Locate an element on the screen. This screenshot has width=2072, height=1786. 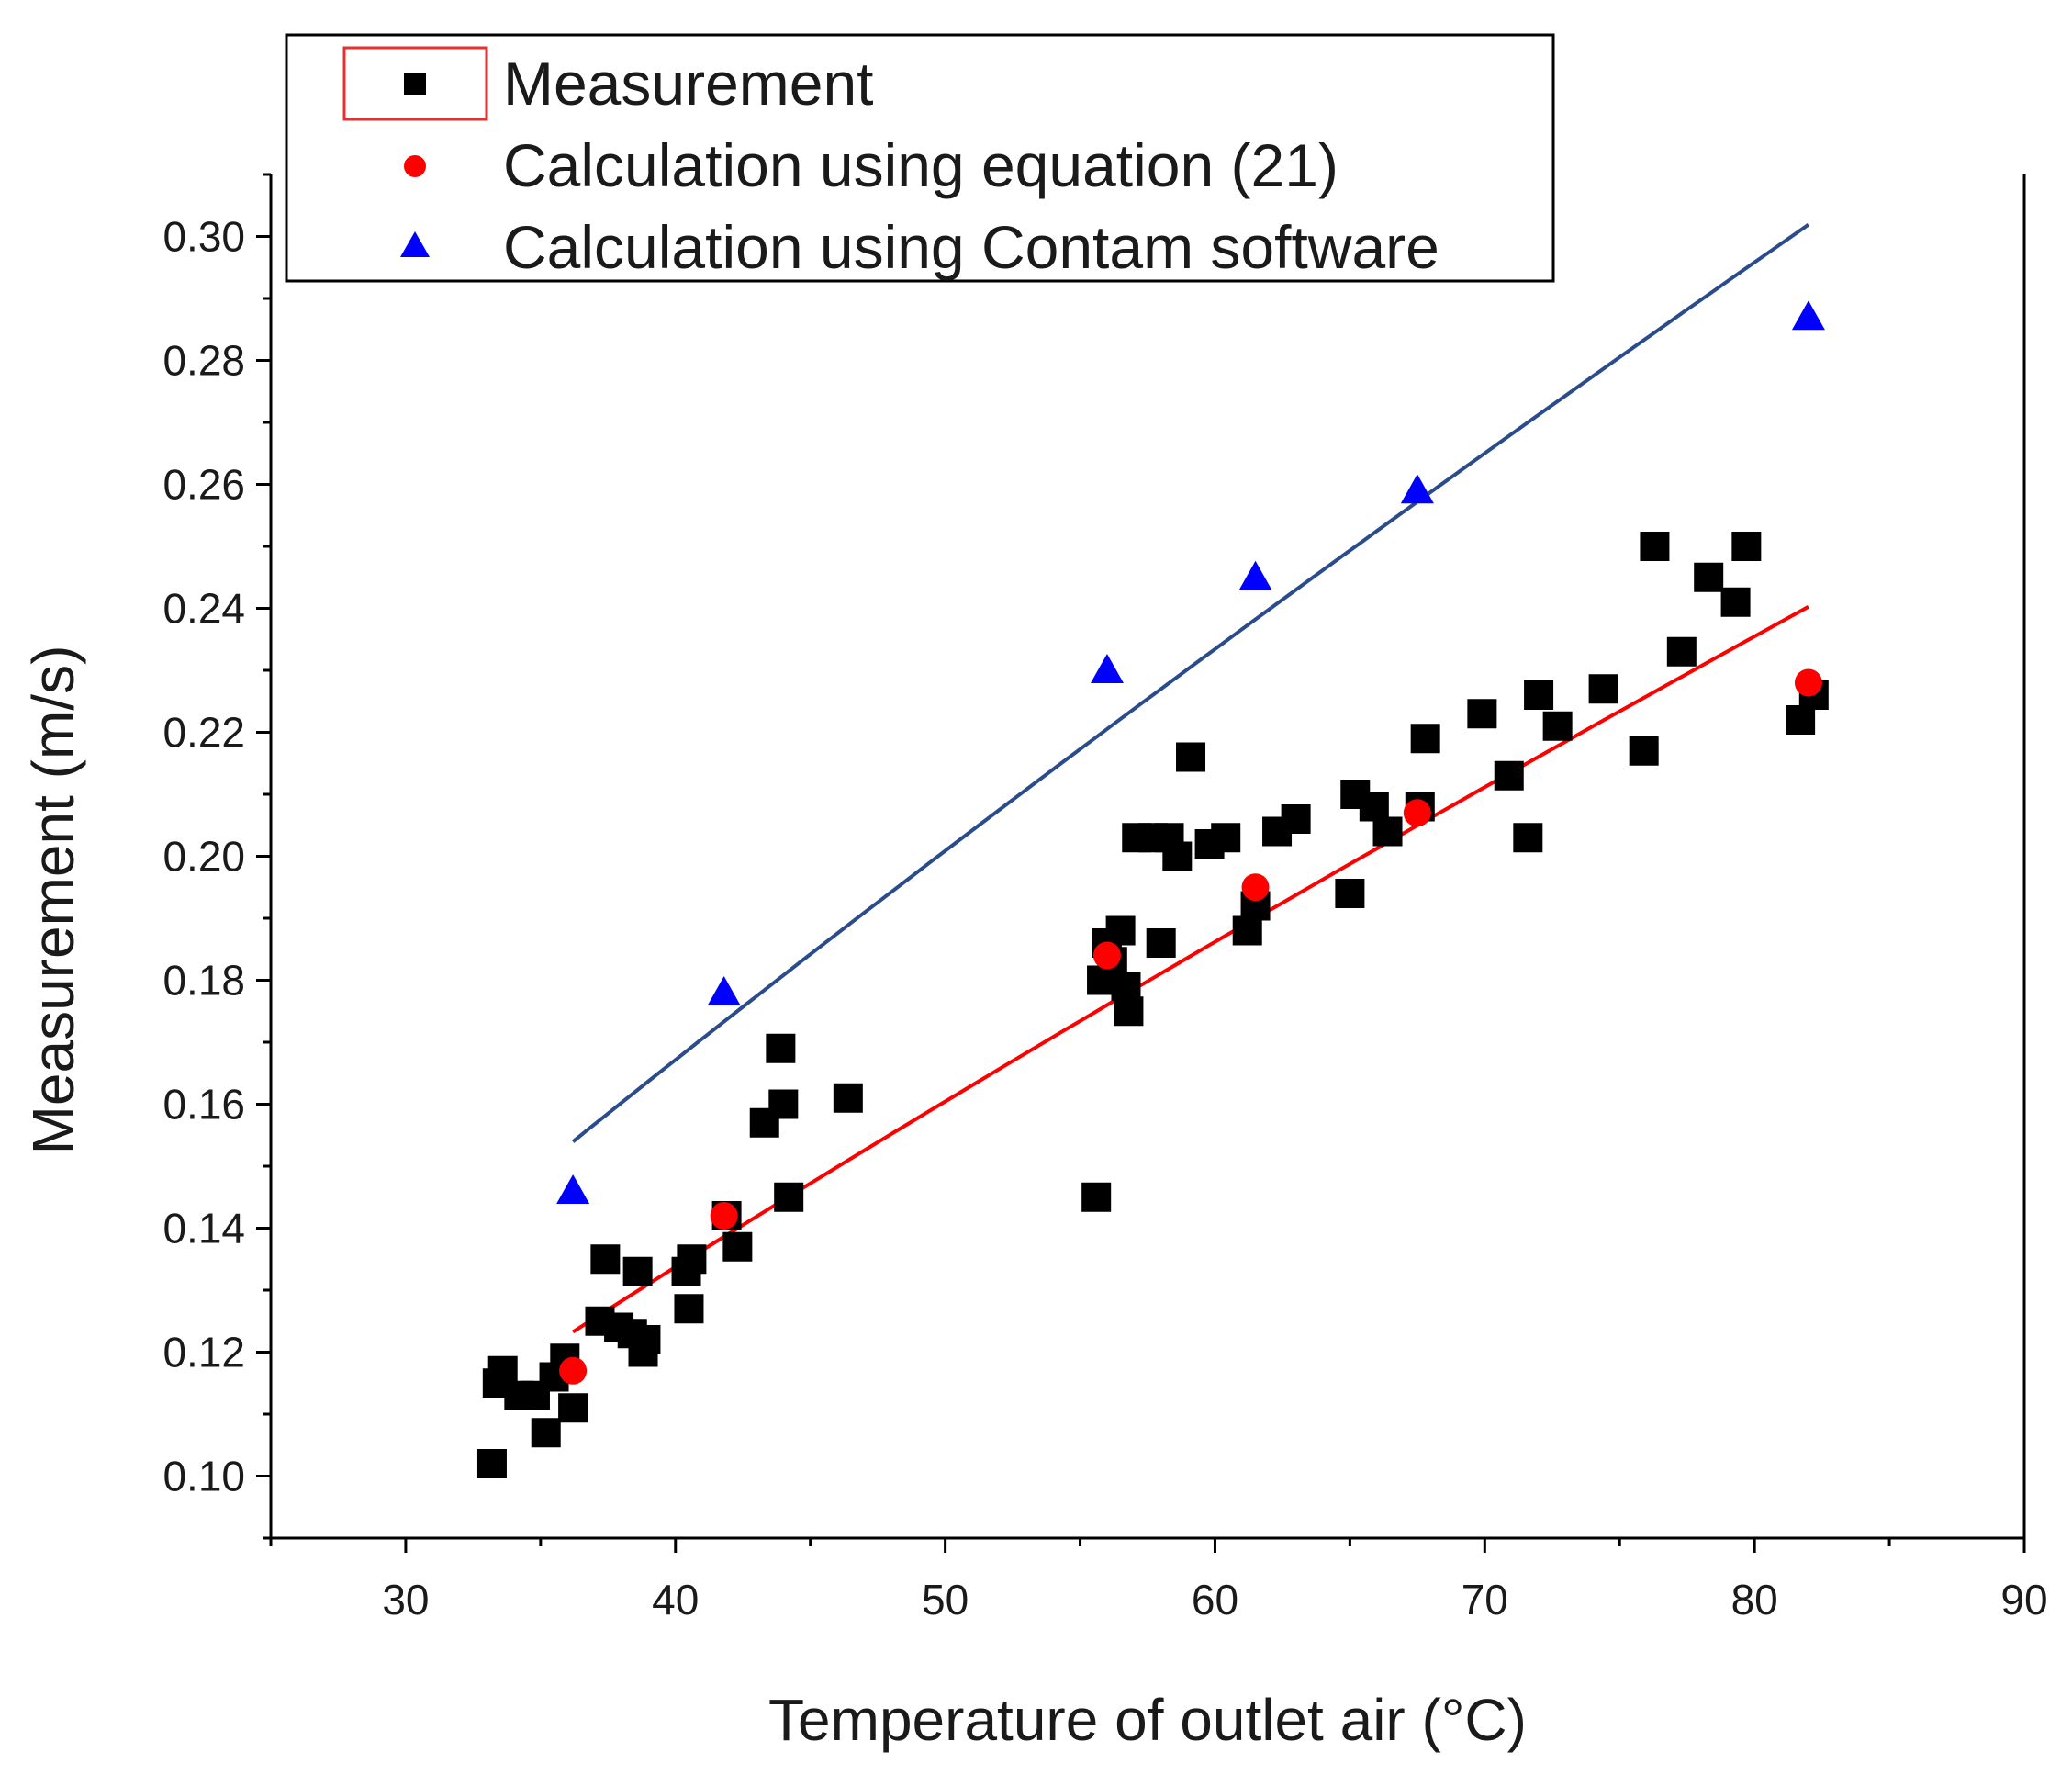
legend-label-contam: Calculation using Contam software is located at coordinates (971, 247).